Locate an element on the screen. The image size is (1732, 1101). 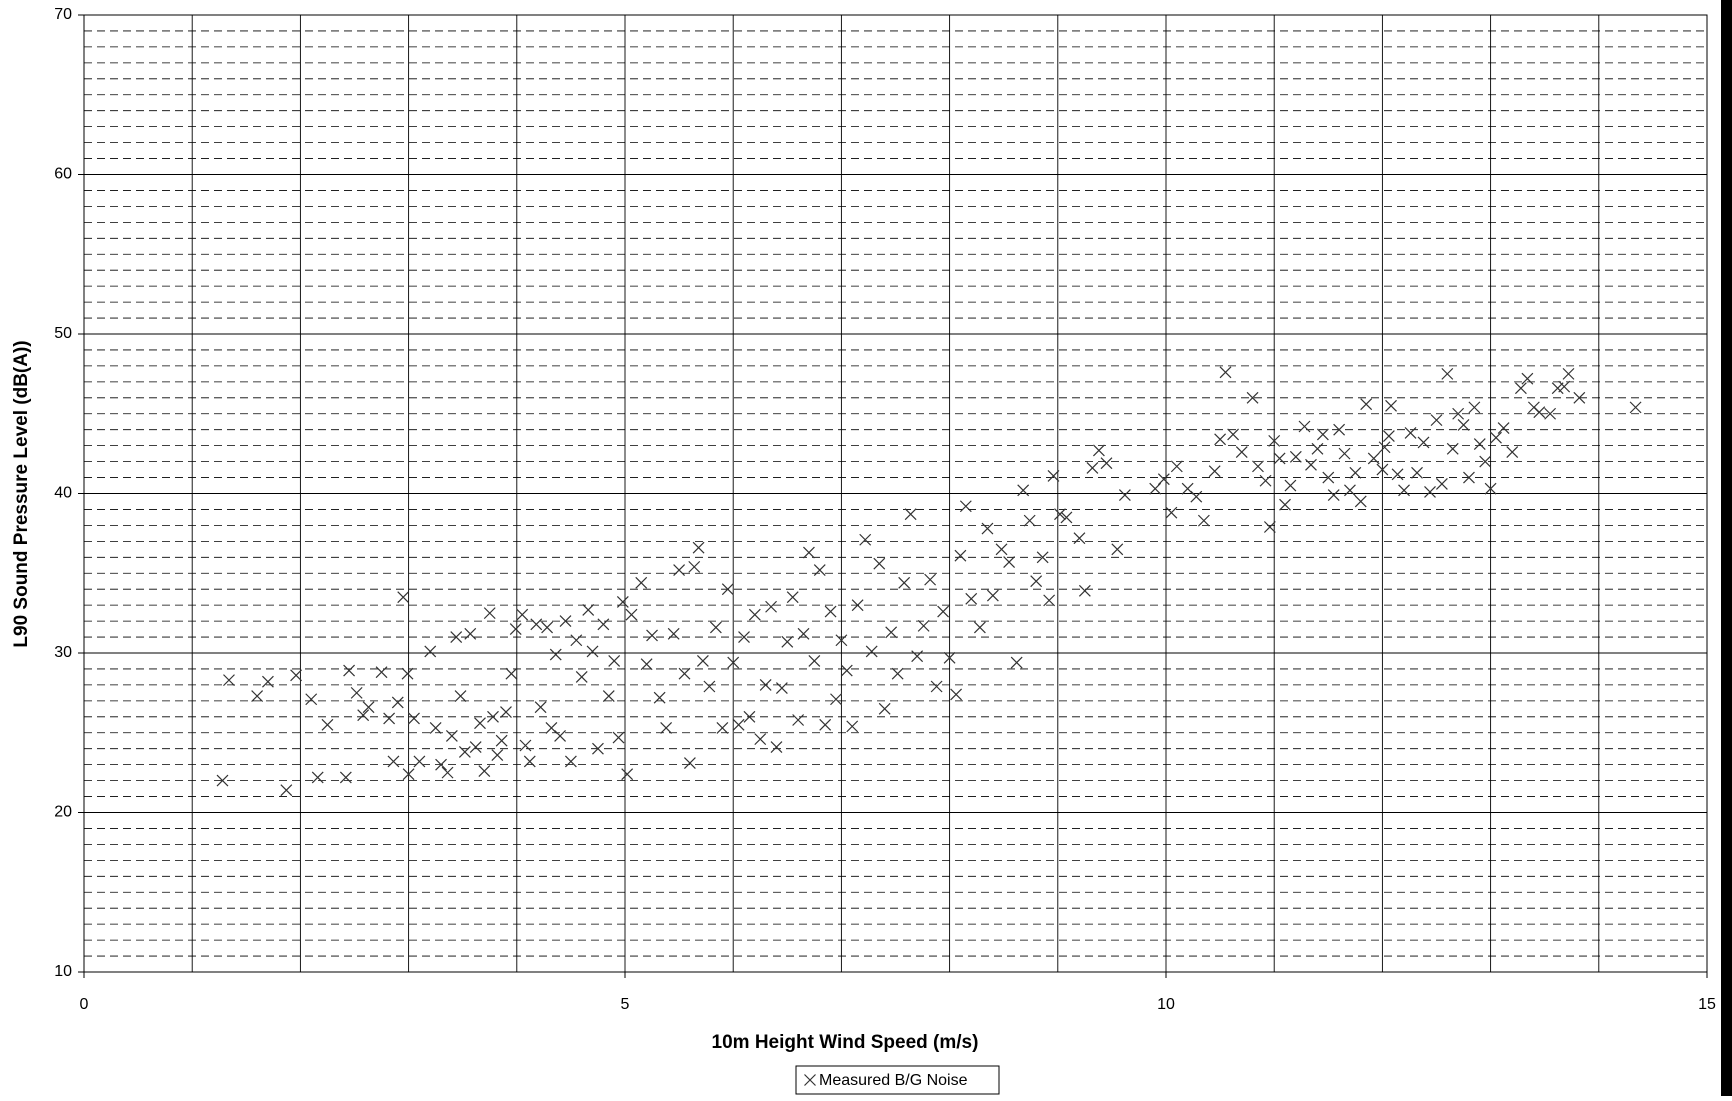
x-axis-title: 10m Height Wind Speed (m/s) is located at coordinates (845, 1042).